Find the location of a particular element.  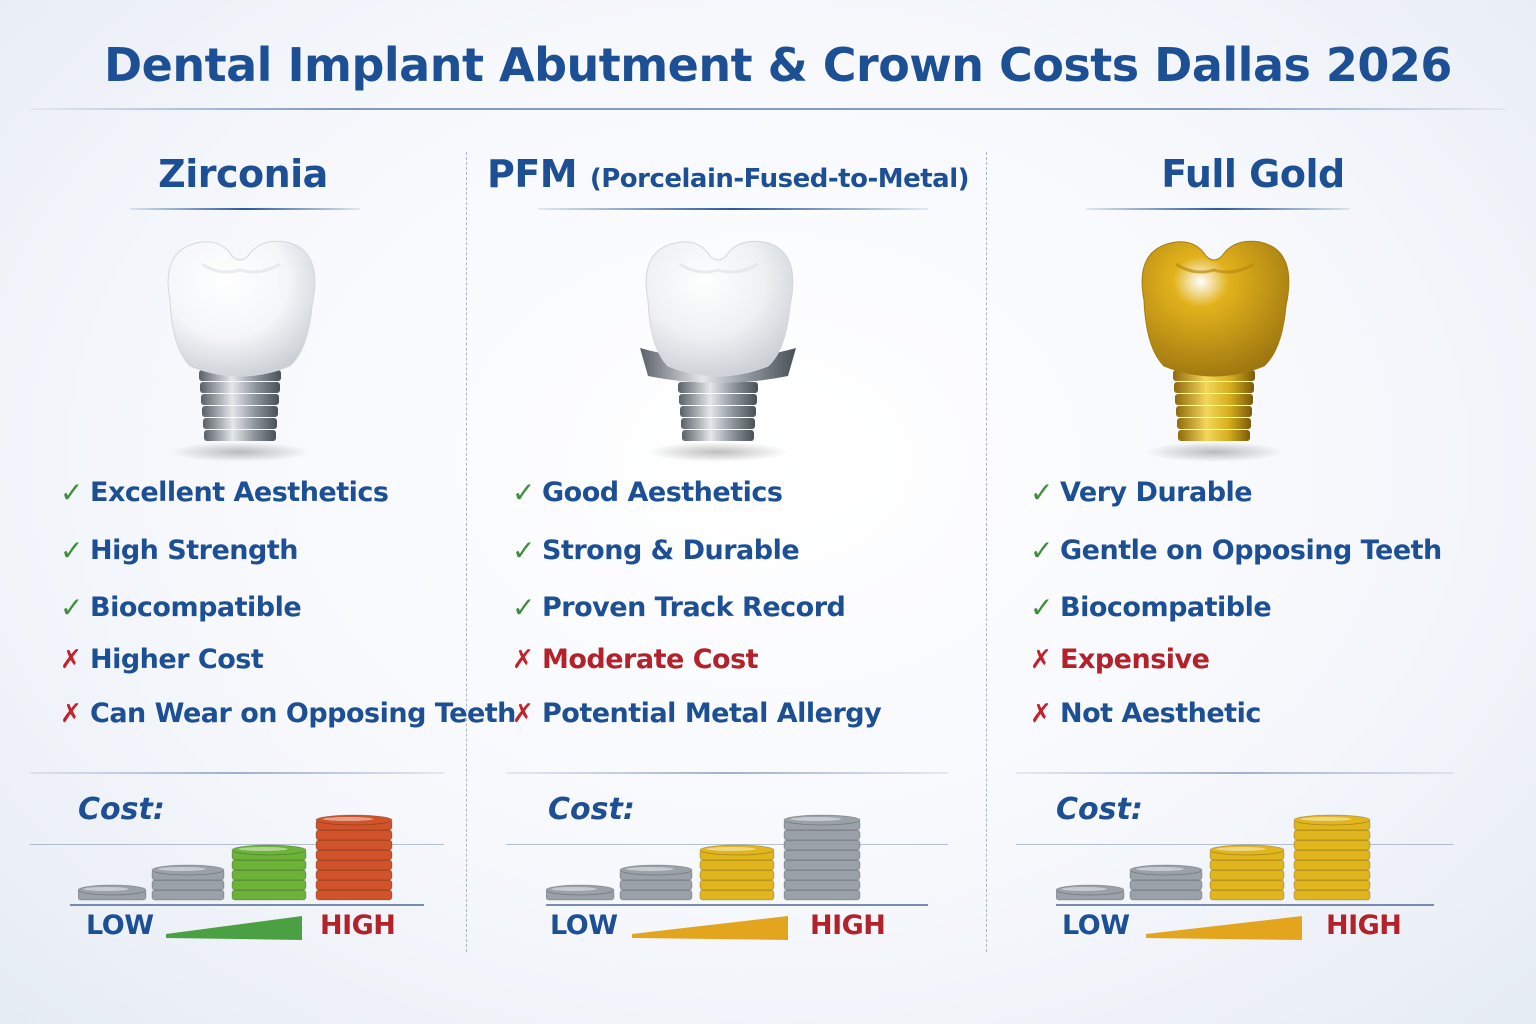

feature-item: ✓ Proven Track Record is located at coordinates (679, 607).